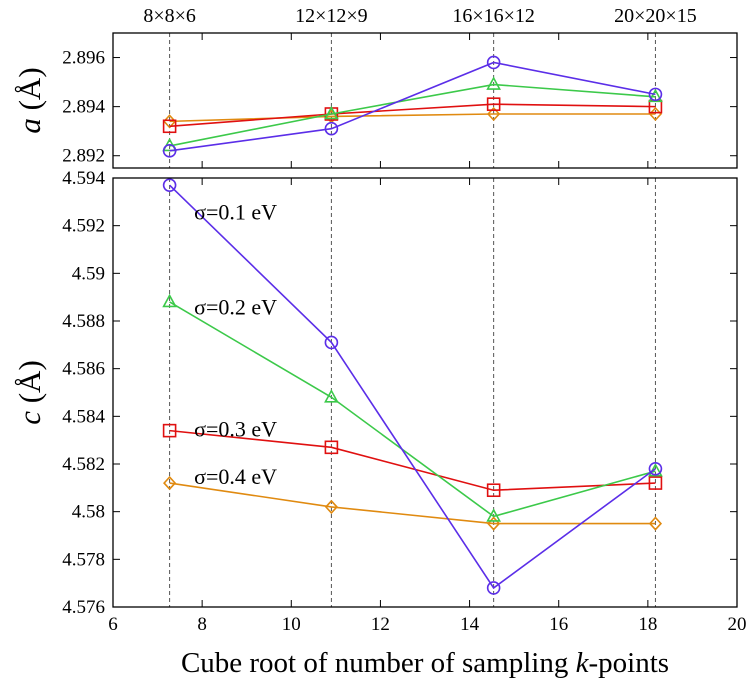 The width and height of the screenshot is (747, 681). What do you see at coordinates (83, 416) in the screenshot?
I see `y-tick-label: 4.584` at bounding box center [83, 416].